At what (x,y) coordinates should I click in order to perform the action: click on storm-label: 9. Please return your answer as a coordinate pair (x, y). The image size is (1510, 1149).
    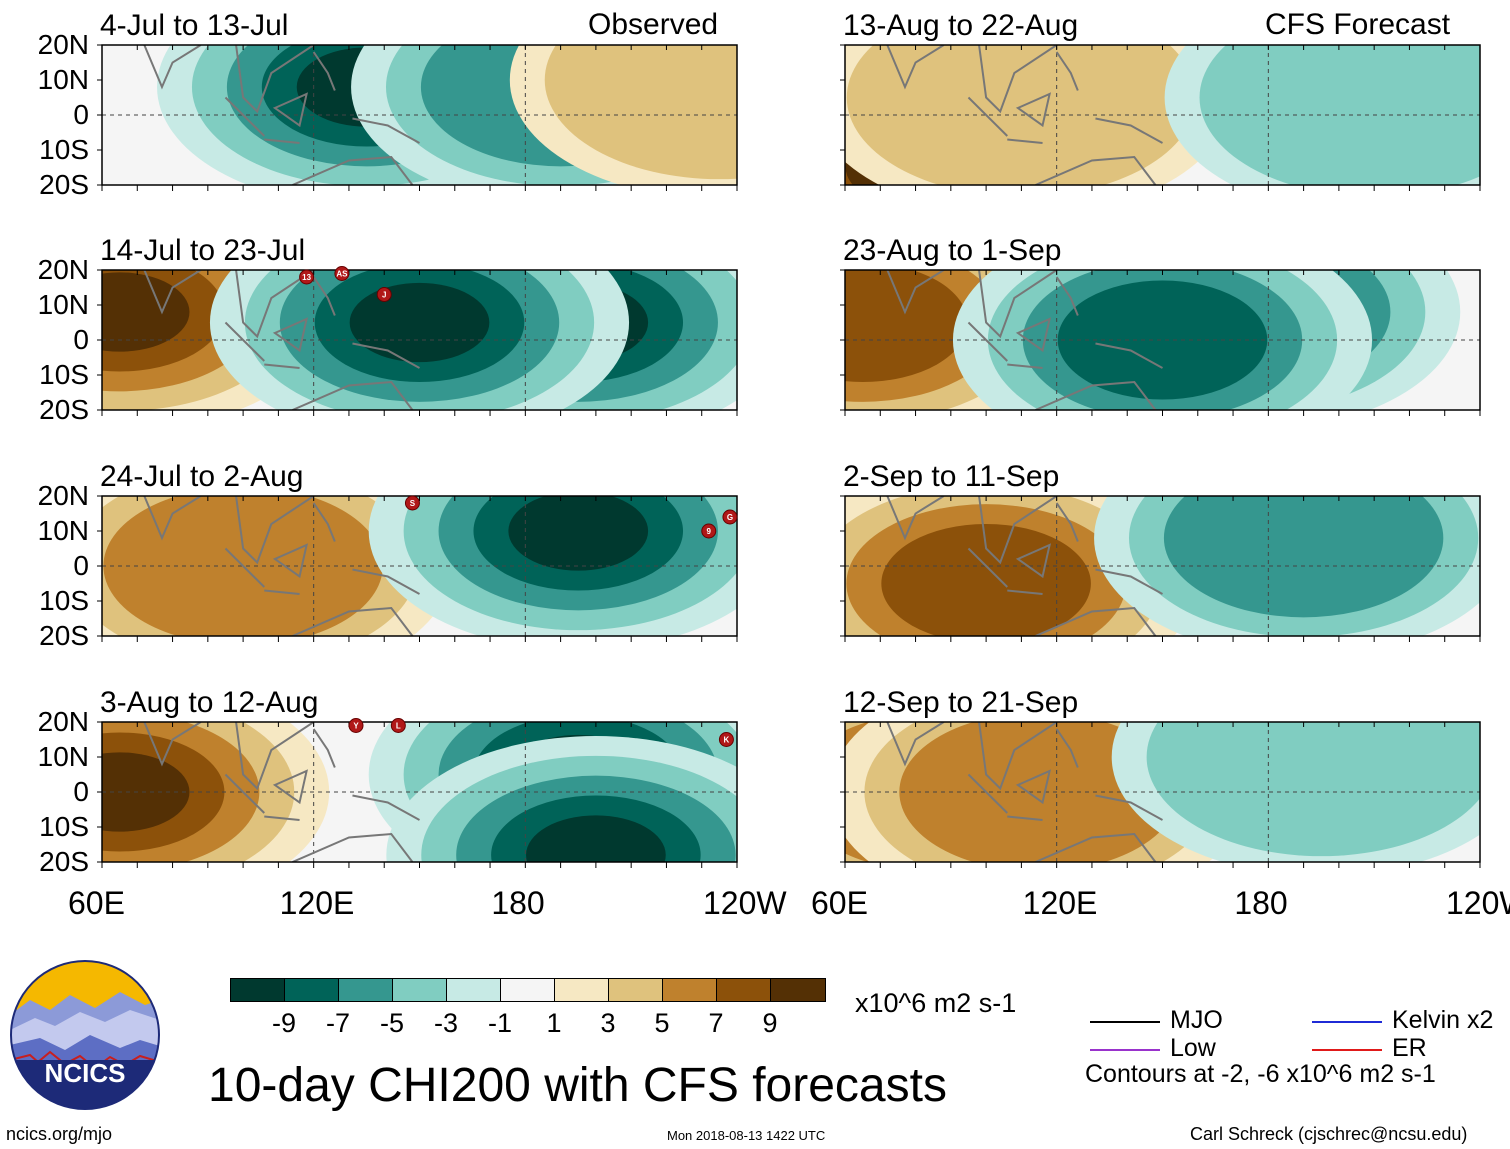
    Looking at the image, I should click on (709, 531).